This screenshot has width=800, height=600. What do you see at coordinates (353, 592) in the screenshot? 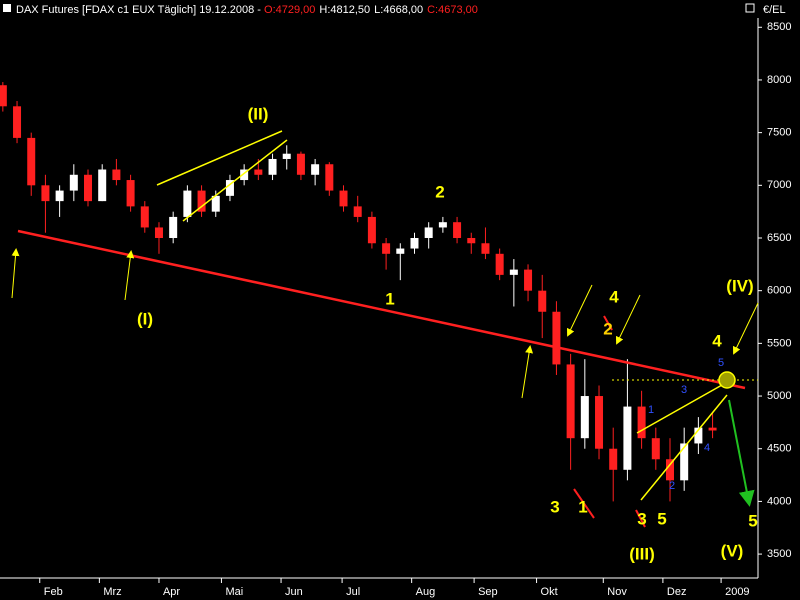
I see `x-tick-label: Jul` at bounding box center [353, 592].